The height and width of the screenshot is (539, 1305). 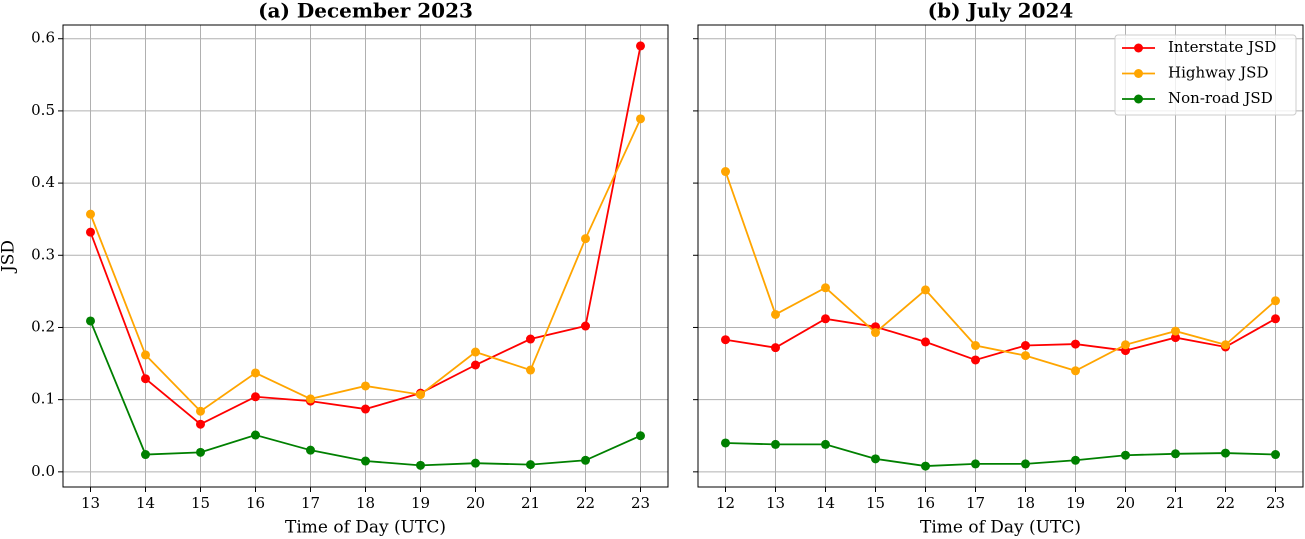 What do you see at coordinates (1001, 11) in the screenshot?
I see `chart-title: (b) July 2024` at bounding box center [1001, 11].